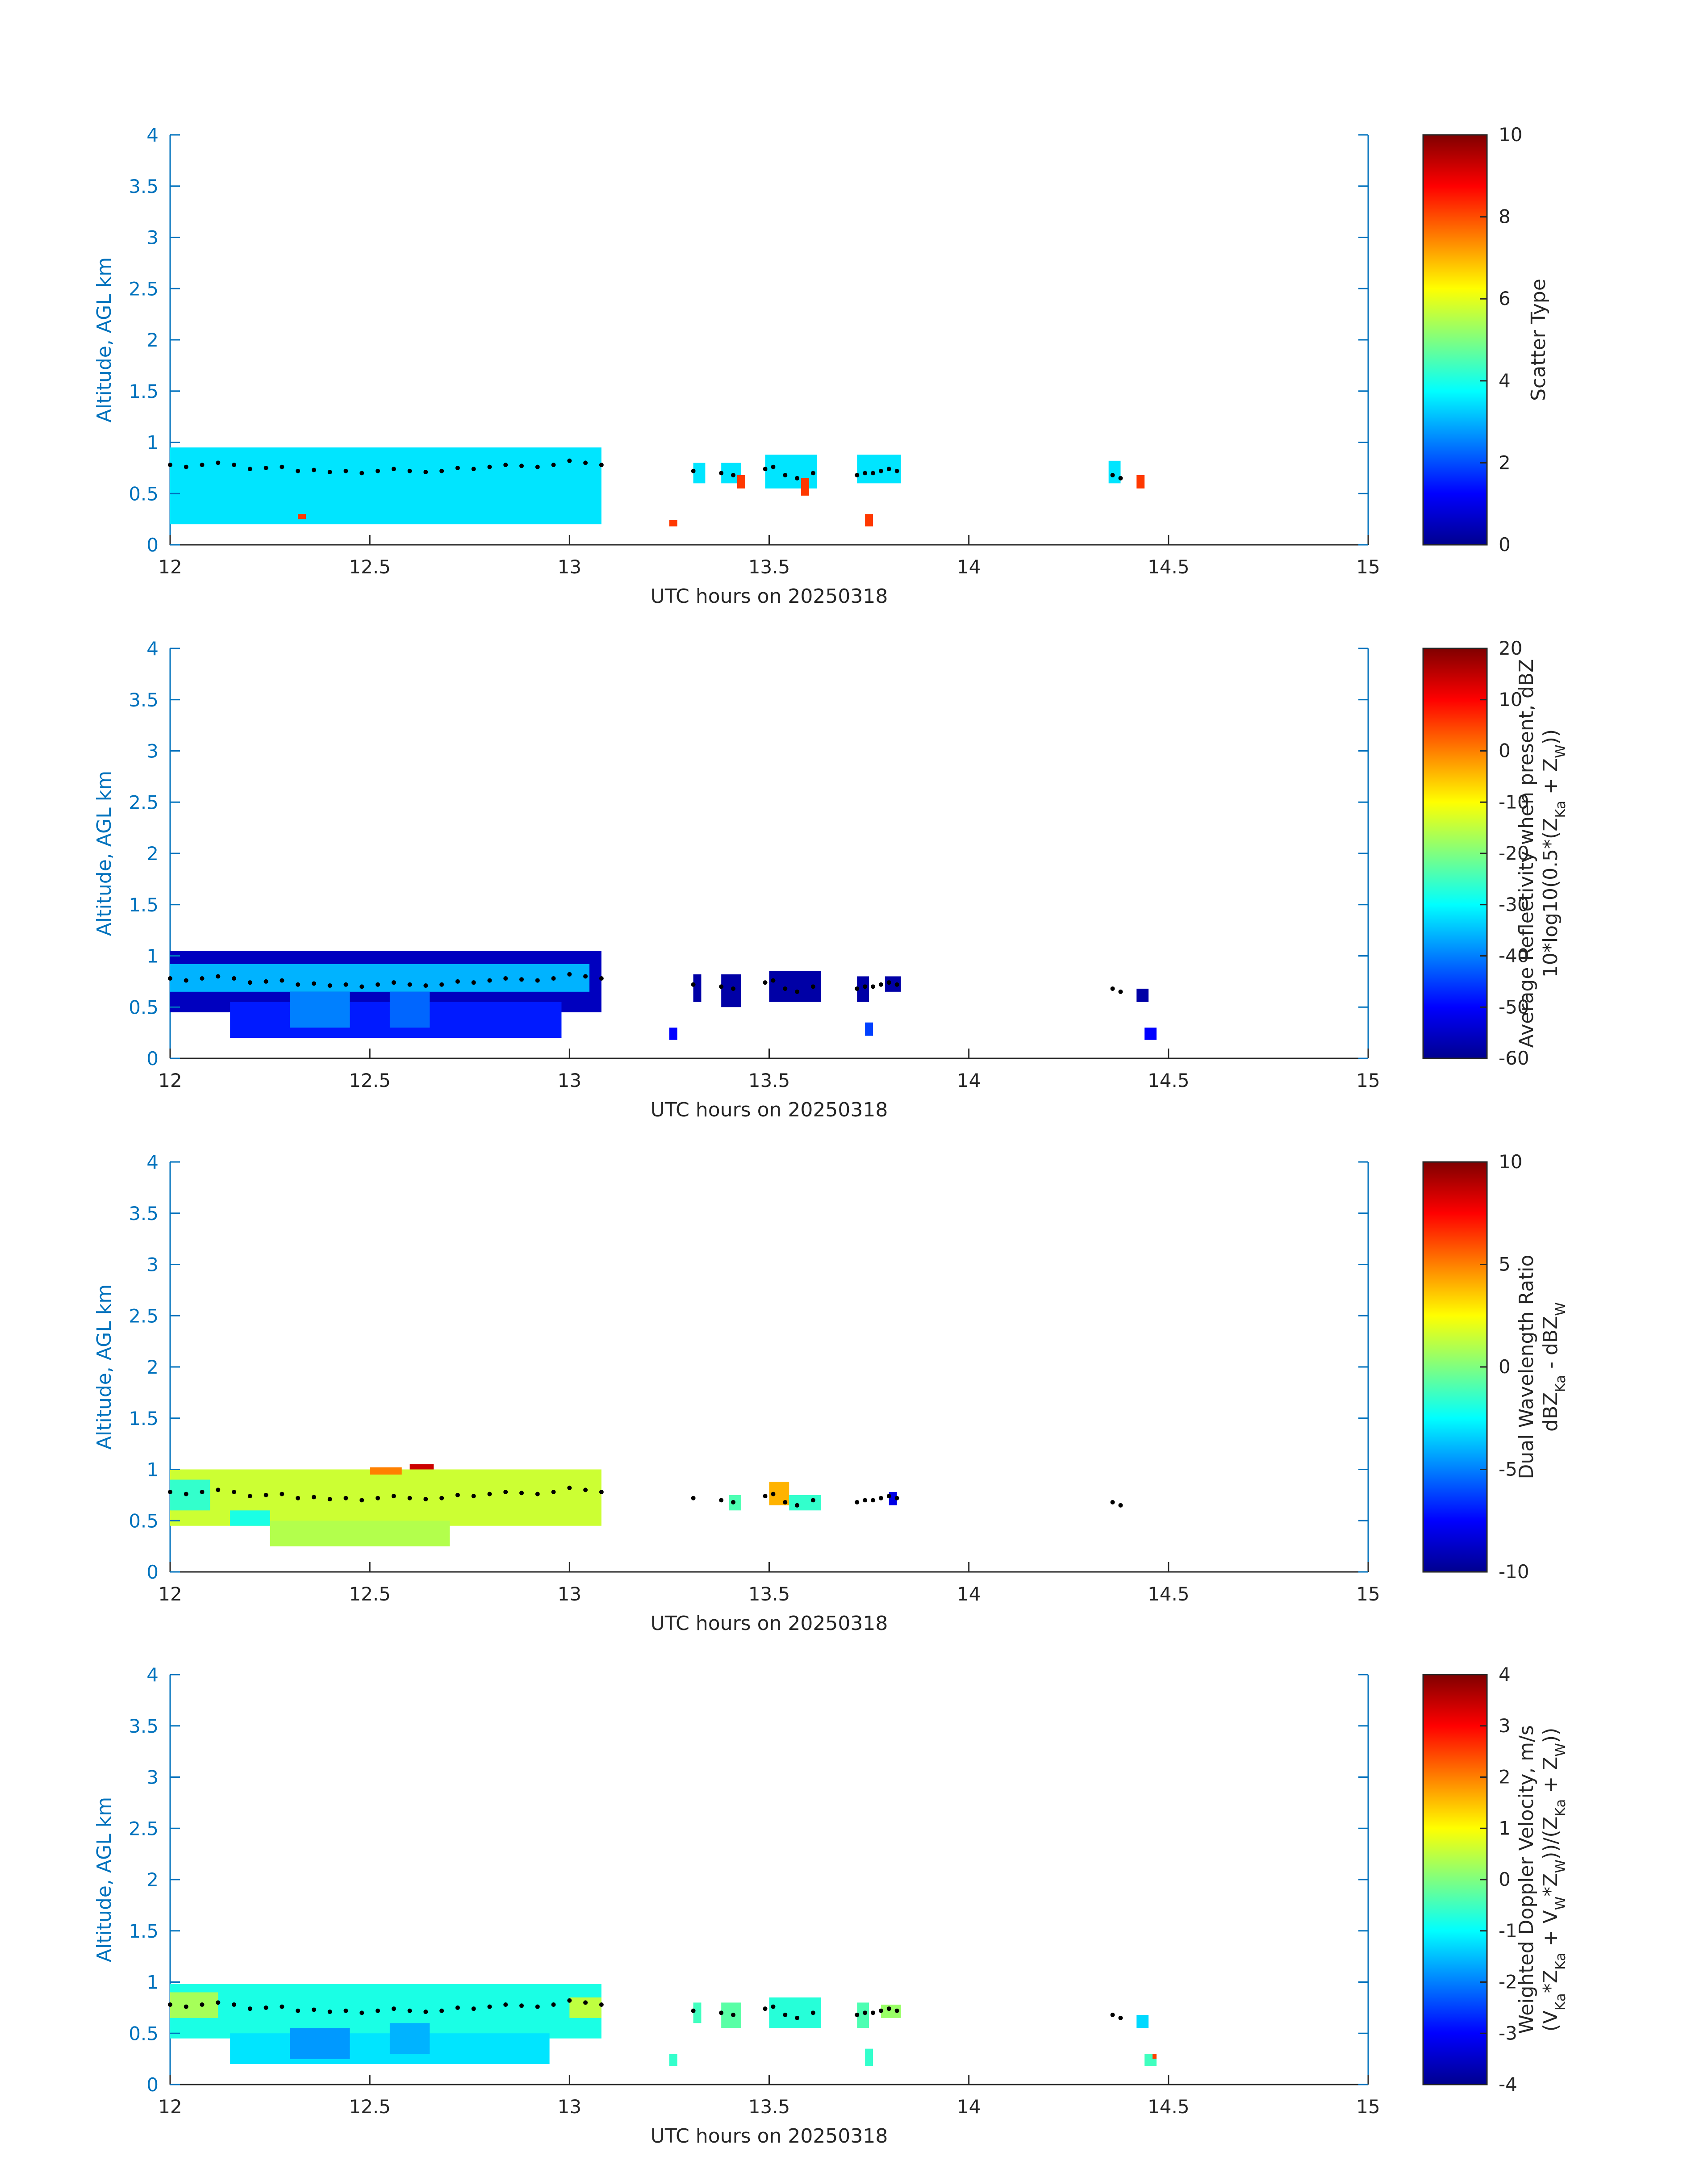 This screenshot has width=1708, height=2177. Describe the element at coordinates (1505, 217) in the screenshot. I see `colorbar-tick-label: 8` at that location.